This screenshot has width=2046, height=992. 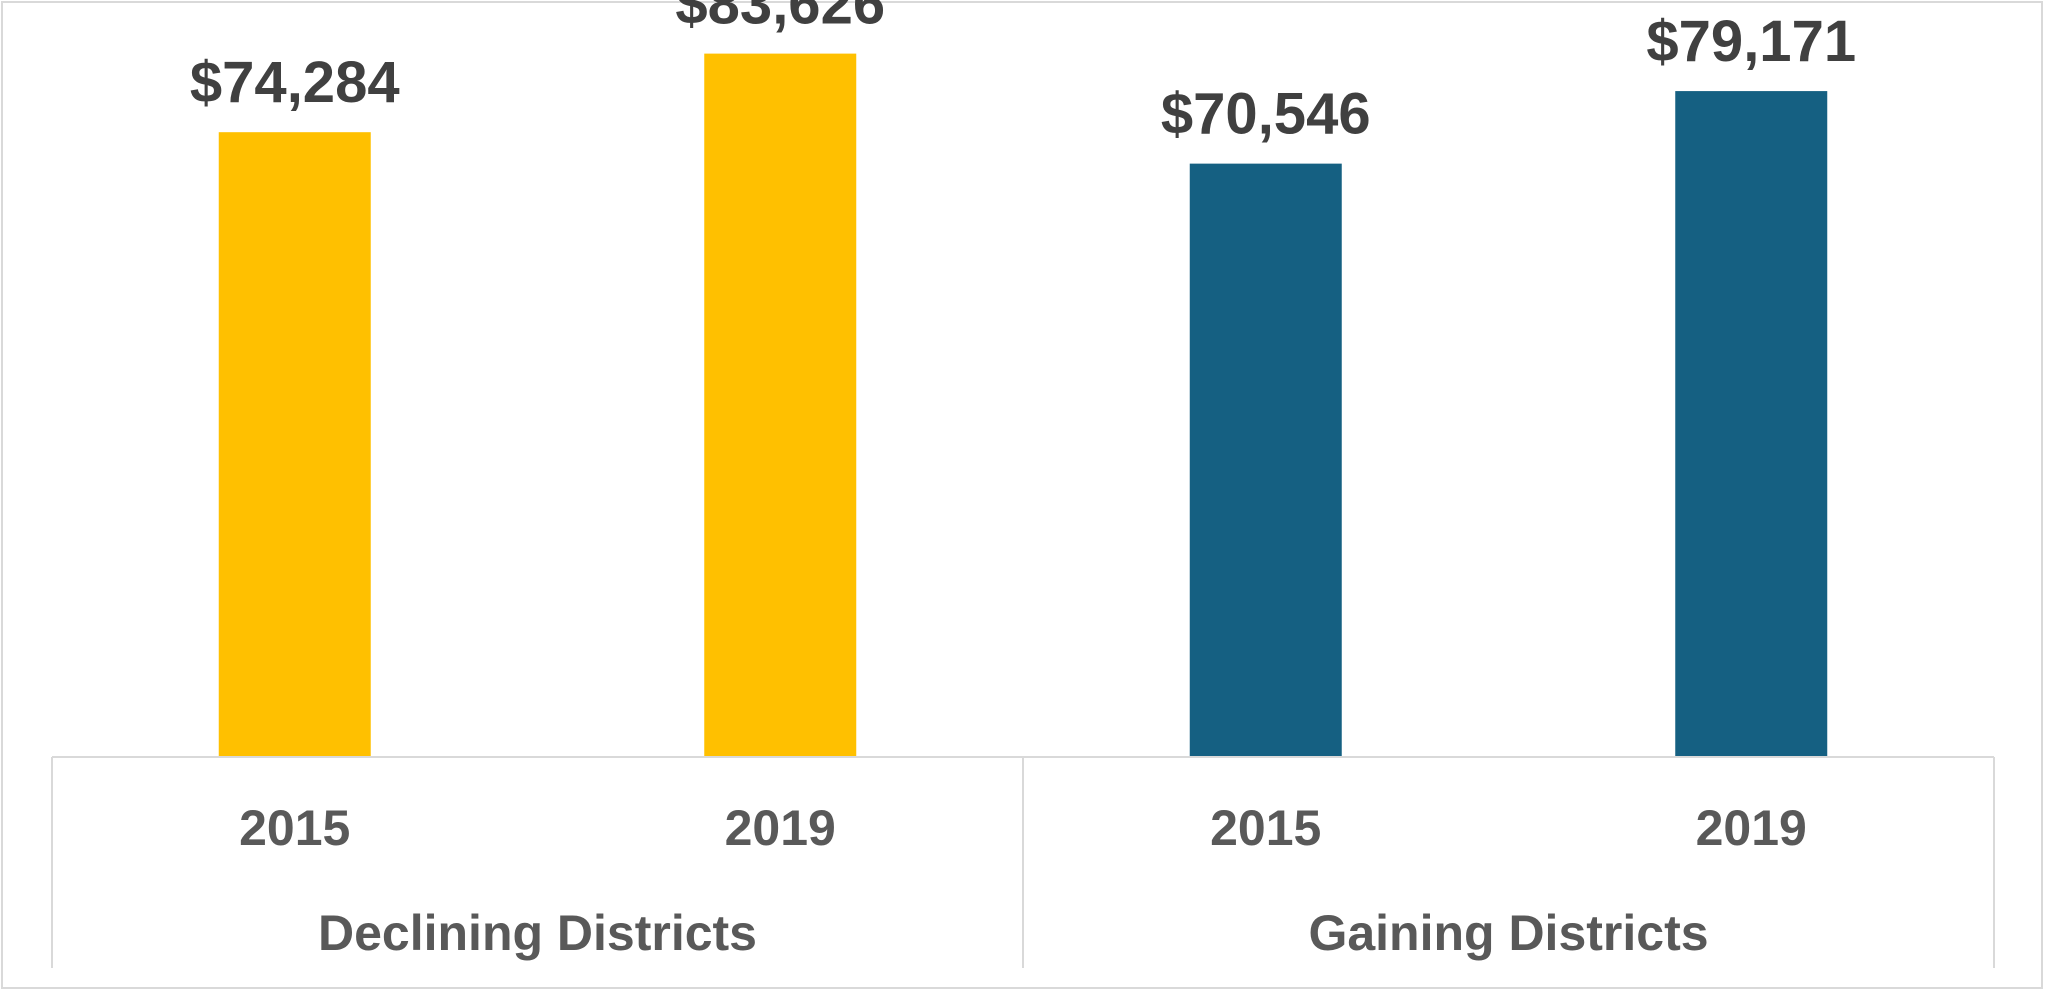 I want to click on data-label-1-1: $74,284, so click(x=295, y=82).